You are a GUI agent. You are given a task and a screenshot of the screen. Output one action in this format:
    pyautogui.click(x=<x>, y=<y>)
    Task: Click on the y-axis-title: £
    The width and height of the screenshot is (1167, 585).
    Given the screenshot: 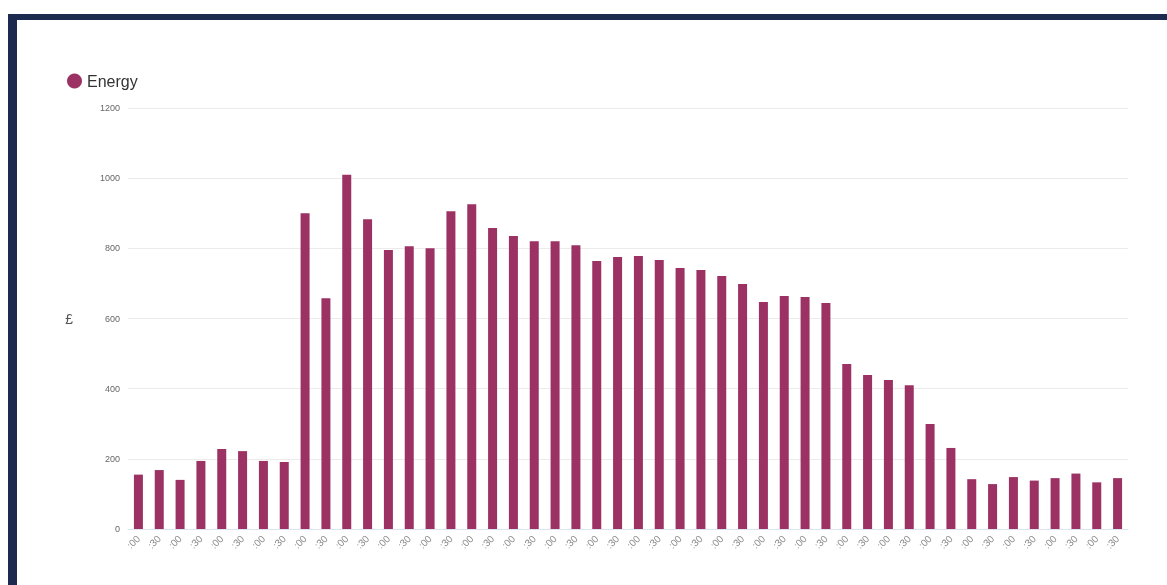 What is the action you would take?
    pyautogui.click(x=69, y=318)
    